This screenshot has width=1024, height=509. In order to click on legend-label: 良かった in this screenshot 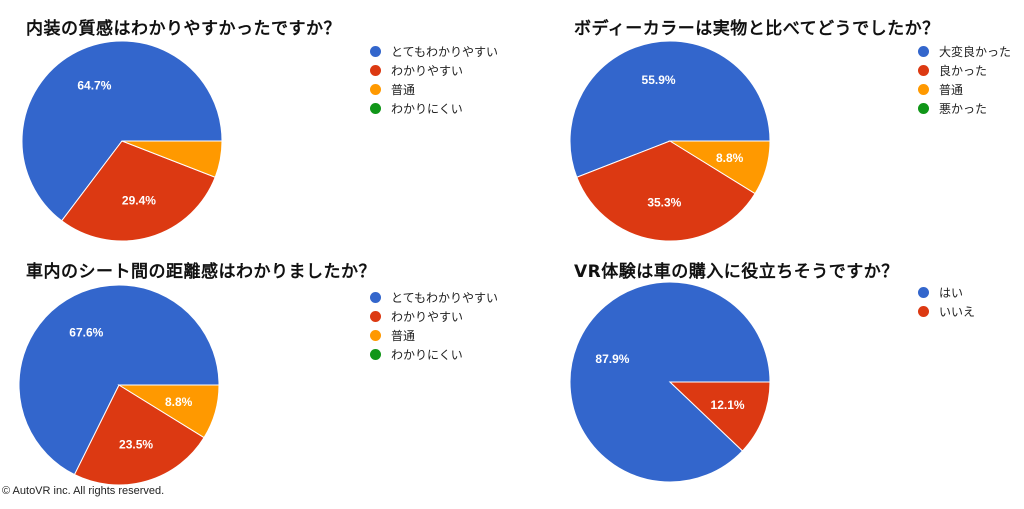, I will do `click(963, 71)`.